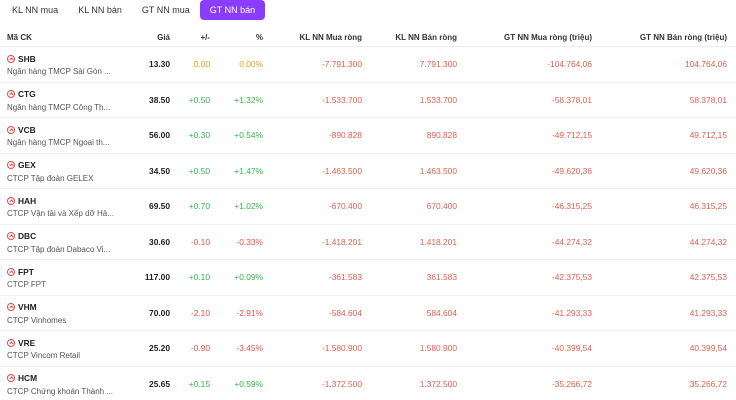 This screenshot has width=736, height=400. I want to click on kl-ban-rong-cell: 1.463.500, so click(438, 170).